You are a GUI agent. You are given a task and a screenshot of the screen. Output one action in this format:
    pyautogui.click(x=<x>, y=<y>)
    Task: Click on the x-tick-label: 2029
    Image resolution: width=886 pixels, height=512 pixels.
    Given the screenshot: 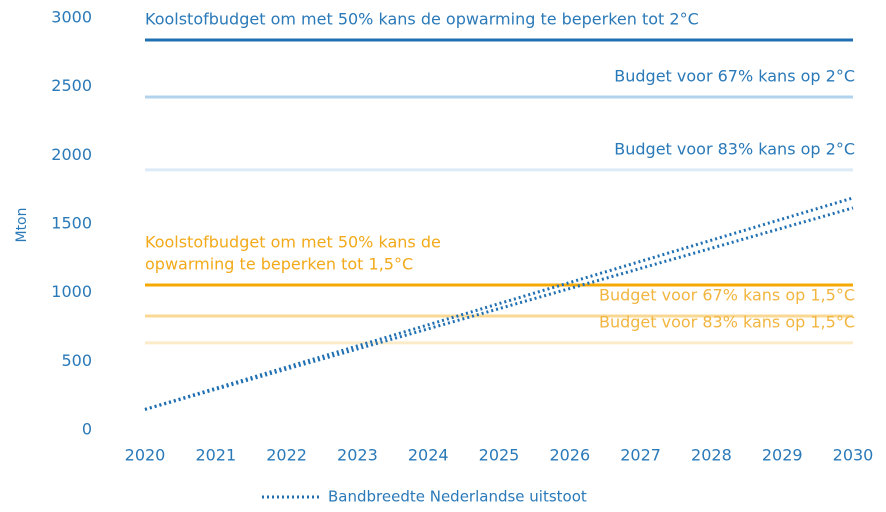 What is the action you would take?
    pyautogui.click(x=782, y=455)
    